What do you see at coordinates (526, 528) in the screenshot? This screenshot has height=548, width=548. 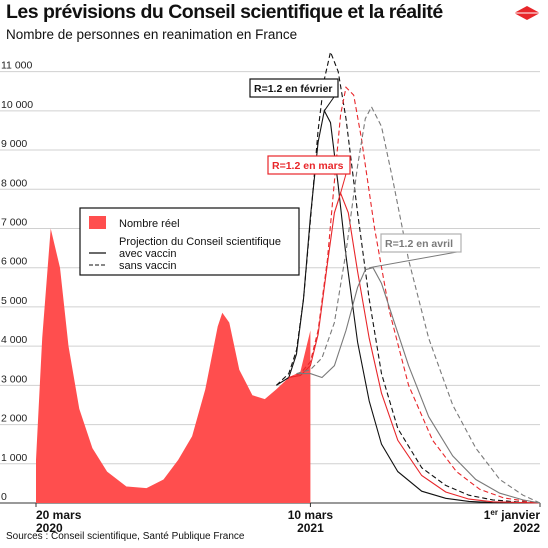 I see `x-tick-year: 2022` at bounding box center [526, 528].